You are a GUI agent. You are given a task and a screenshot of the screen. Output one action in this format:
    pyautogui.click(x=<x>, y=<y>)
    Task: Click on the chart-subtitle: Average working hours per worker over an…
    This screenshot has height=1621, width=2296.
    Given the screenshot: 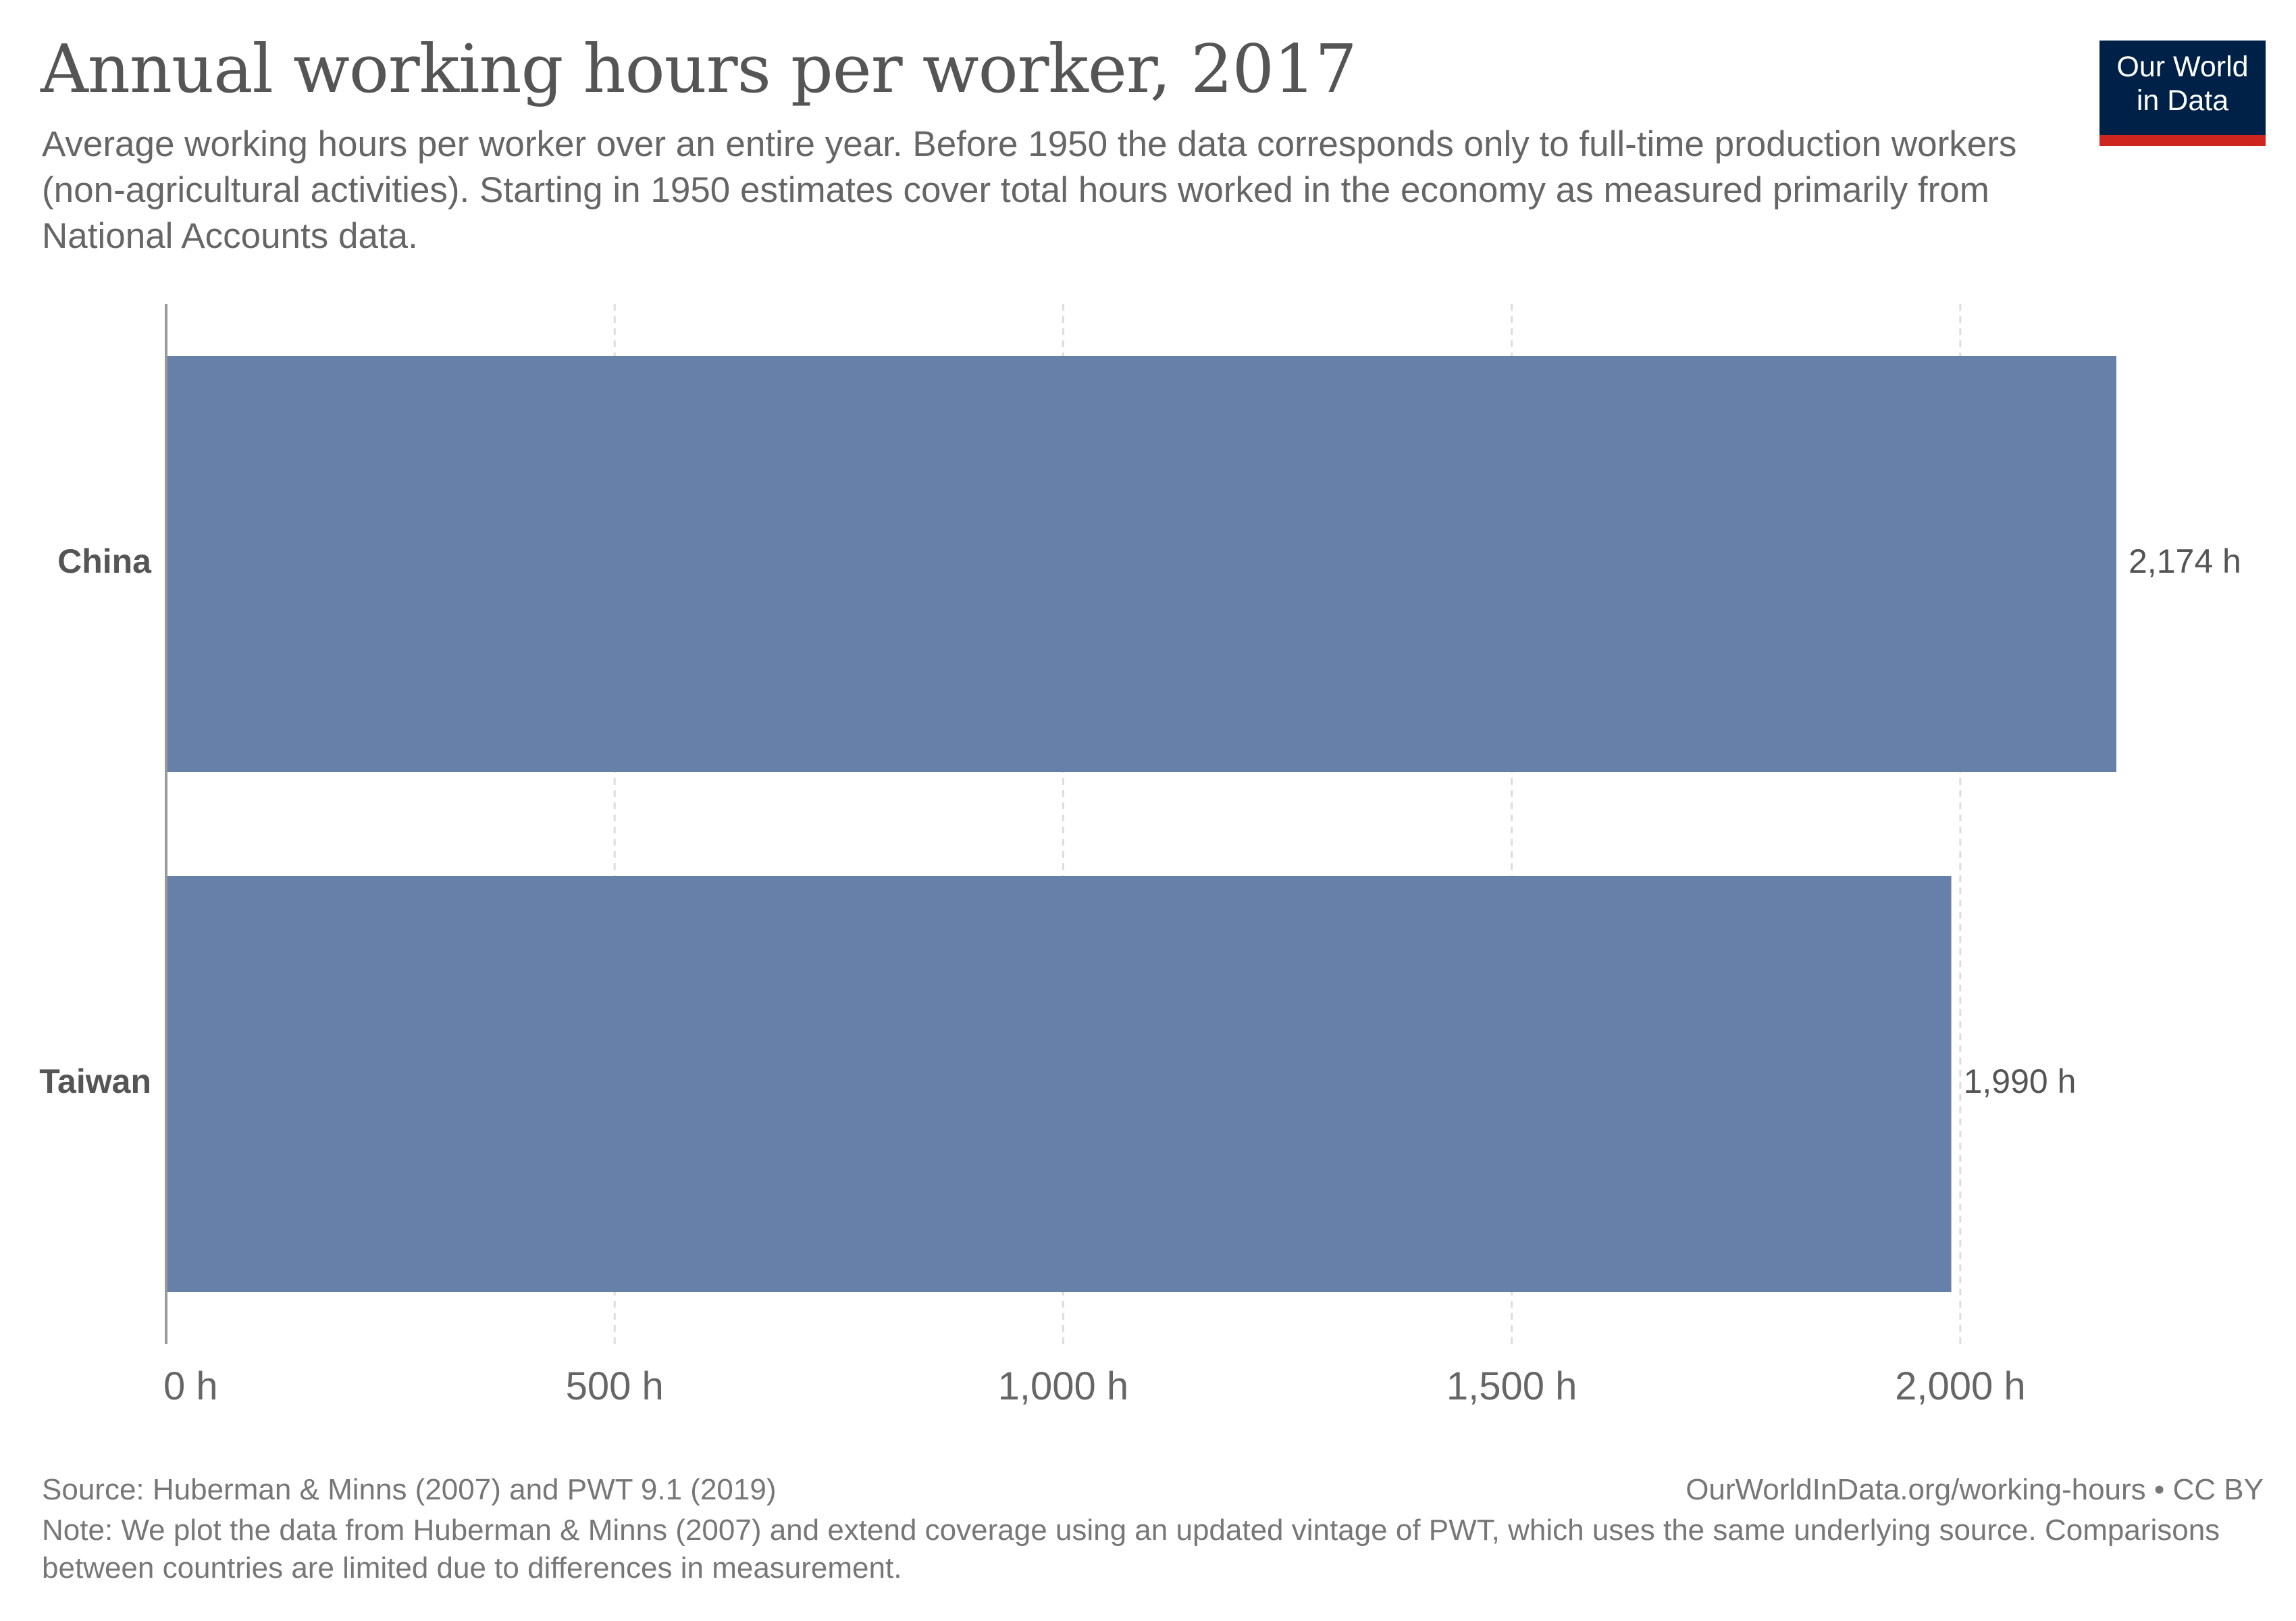 What is the action you would take?
    pyautogui.click(x=1029, y=190)
    